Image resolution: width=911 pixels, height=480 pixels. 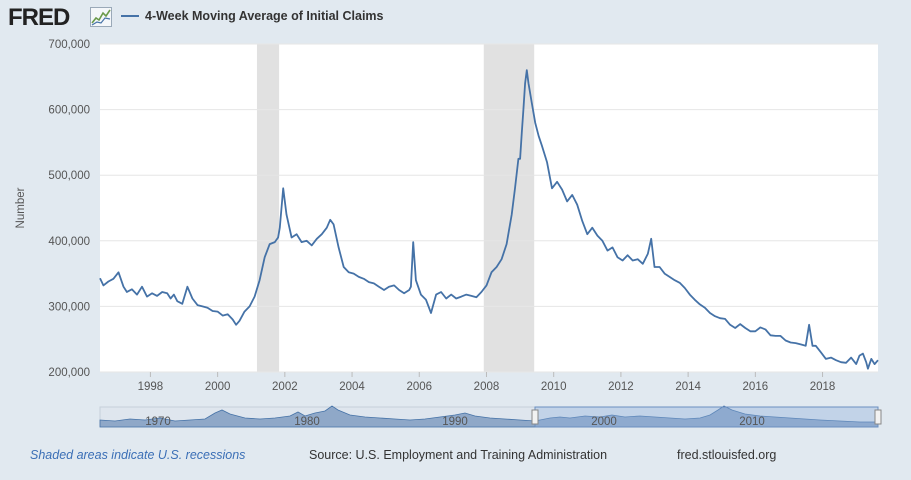 What do you see at coordinates (307, 422) in the screenshot?
I see `navigator-label: 1980` at bounding box center [307, 422].